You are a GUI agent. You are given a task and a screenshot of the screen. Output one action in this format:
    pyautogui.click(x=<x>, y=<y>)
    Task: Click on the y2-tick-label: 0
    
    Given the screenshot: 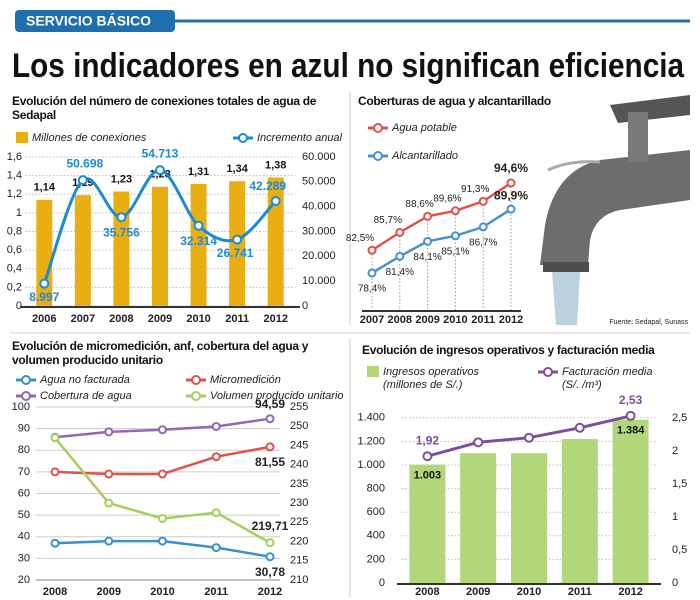 What is the action you would take?
    pyautogui.click(x=675, y=583)
    